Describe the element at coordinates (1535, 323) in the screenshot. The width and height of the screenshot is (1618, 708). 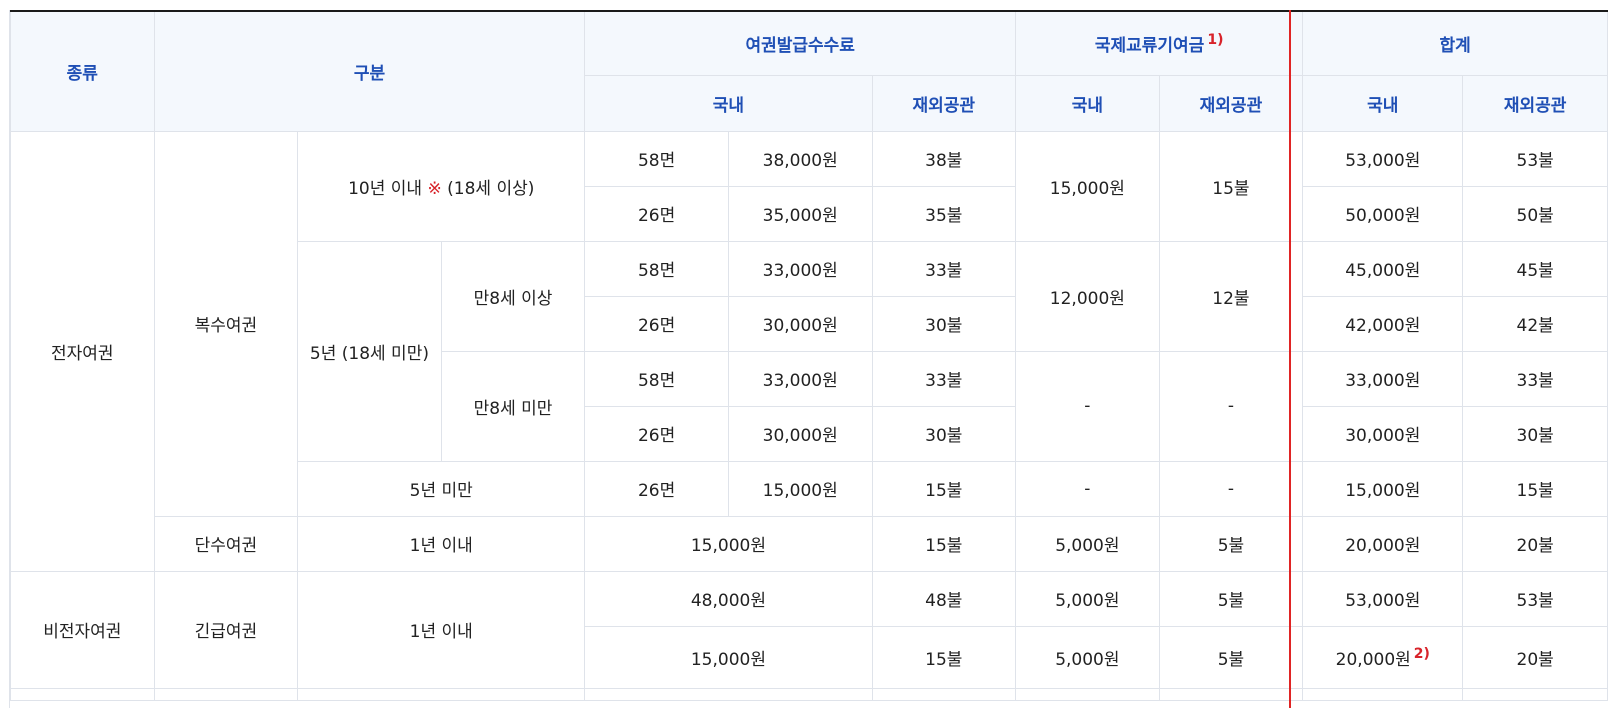
I see `total-overseas-cell: 42불` at that location.